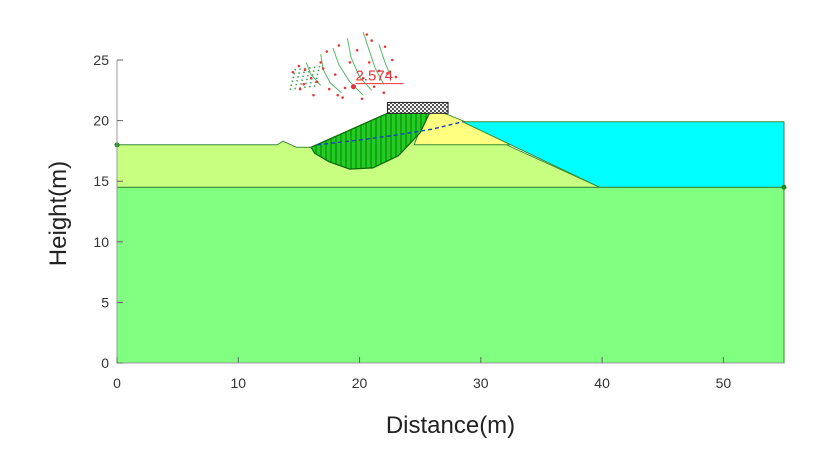  I want to click on x-tick-label: 10, so click(238, 383).